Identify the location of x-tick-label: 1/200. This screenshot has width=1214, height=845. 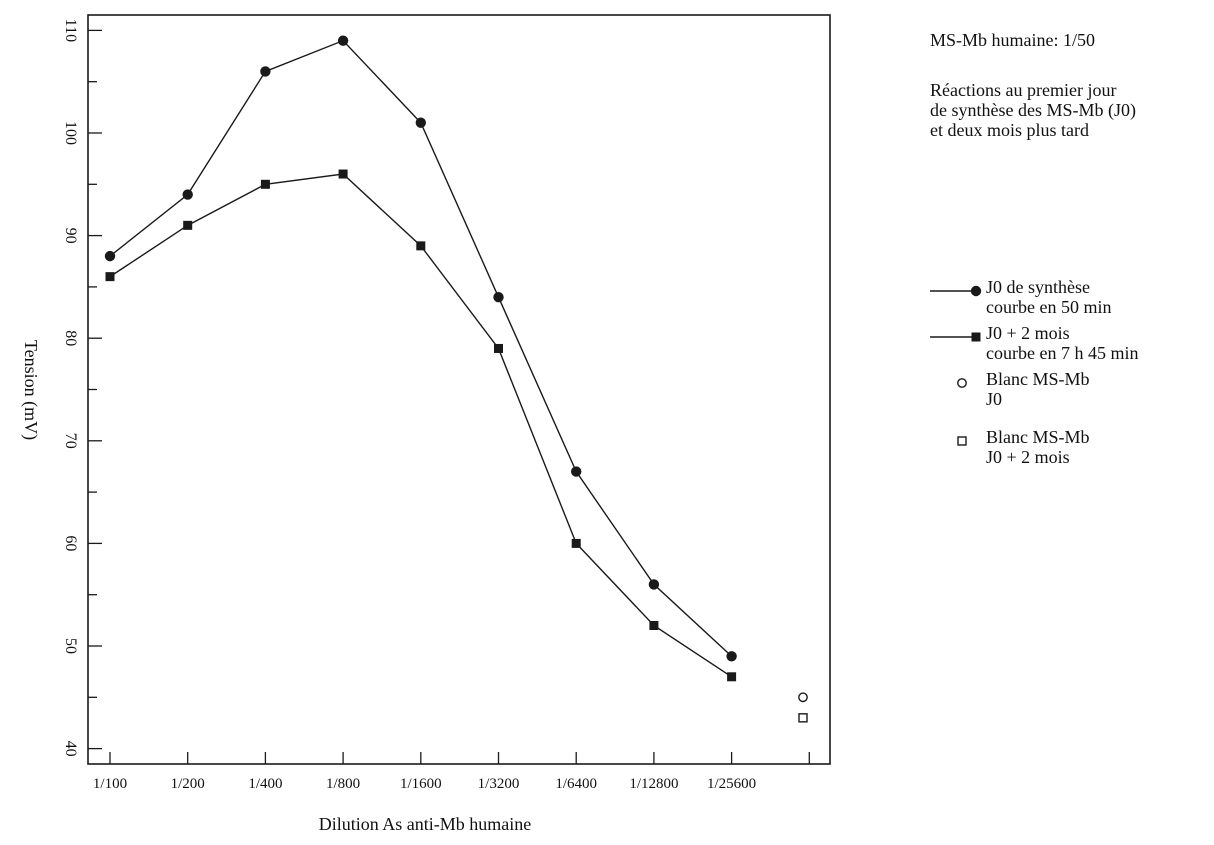
(188, 784).